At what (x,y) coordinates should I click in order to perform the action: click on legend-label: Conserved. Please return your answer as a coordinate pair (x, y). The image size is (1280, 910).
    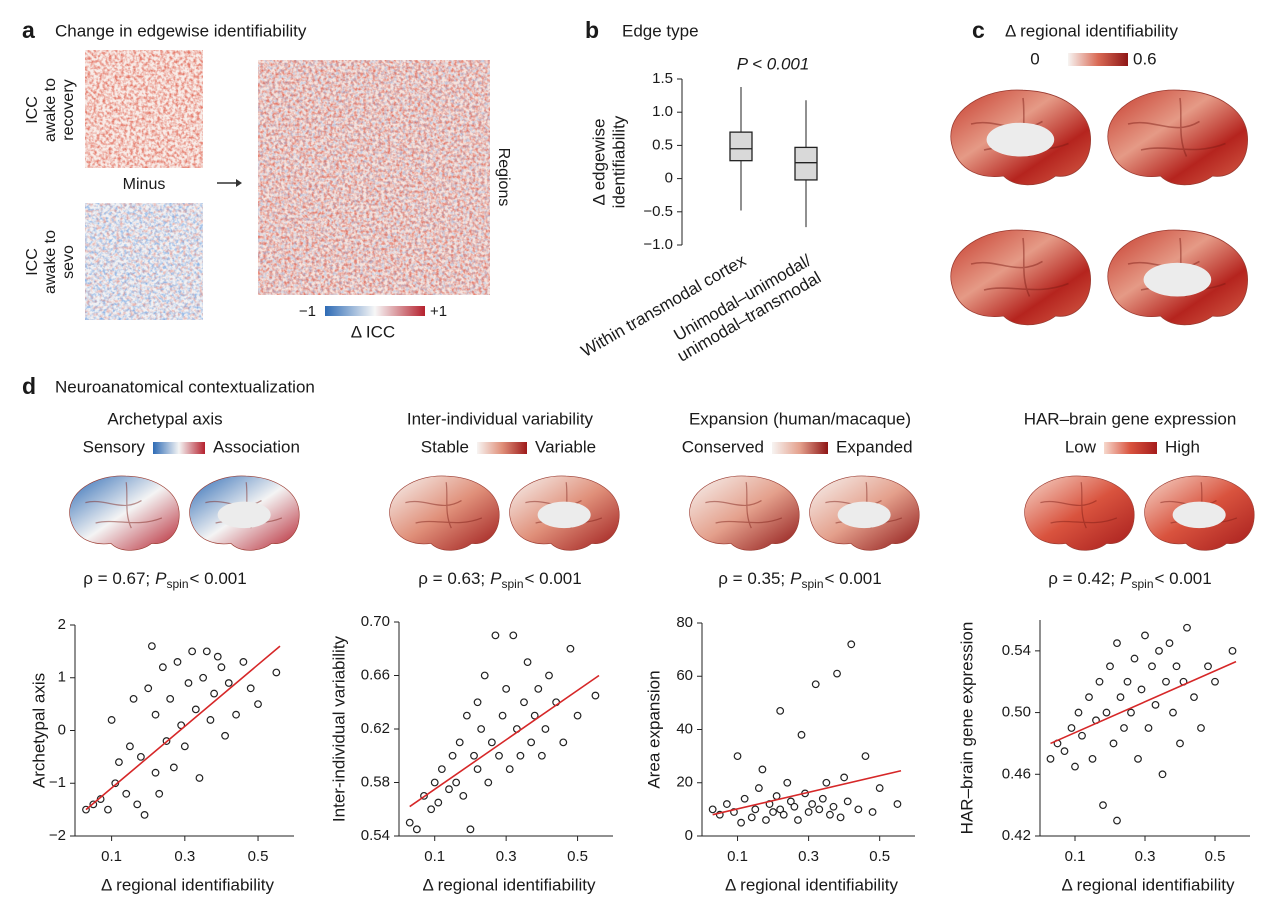
    Looking at the image, I should click on (723, 446).